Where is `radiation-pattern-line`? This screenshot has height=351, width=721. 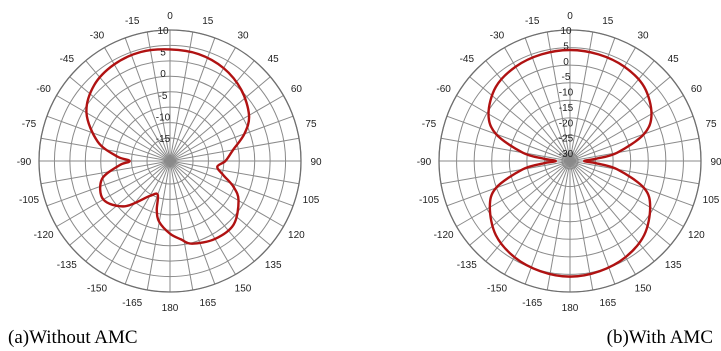
radiation-pattern-line is located at coordinates (168, 146).